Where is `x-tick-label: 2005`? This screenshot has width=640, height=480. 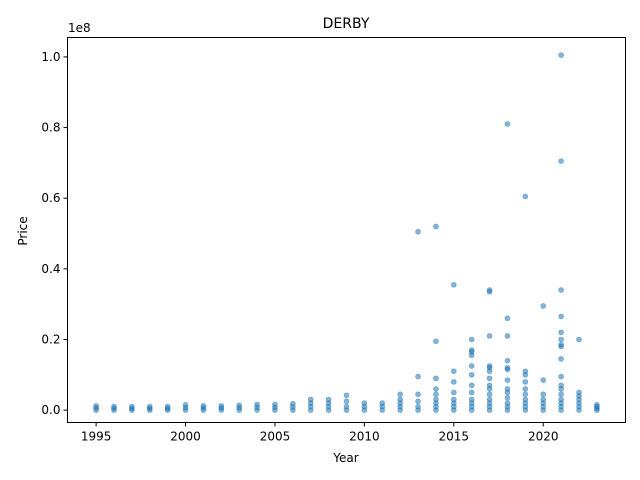 x-tick-label: 2005 is located at coordinates (275, 437).